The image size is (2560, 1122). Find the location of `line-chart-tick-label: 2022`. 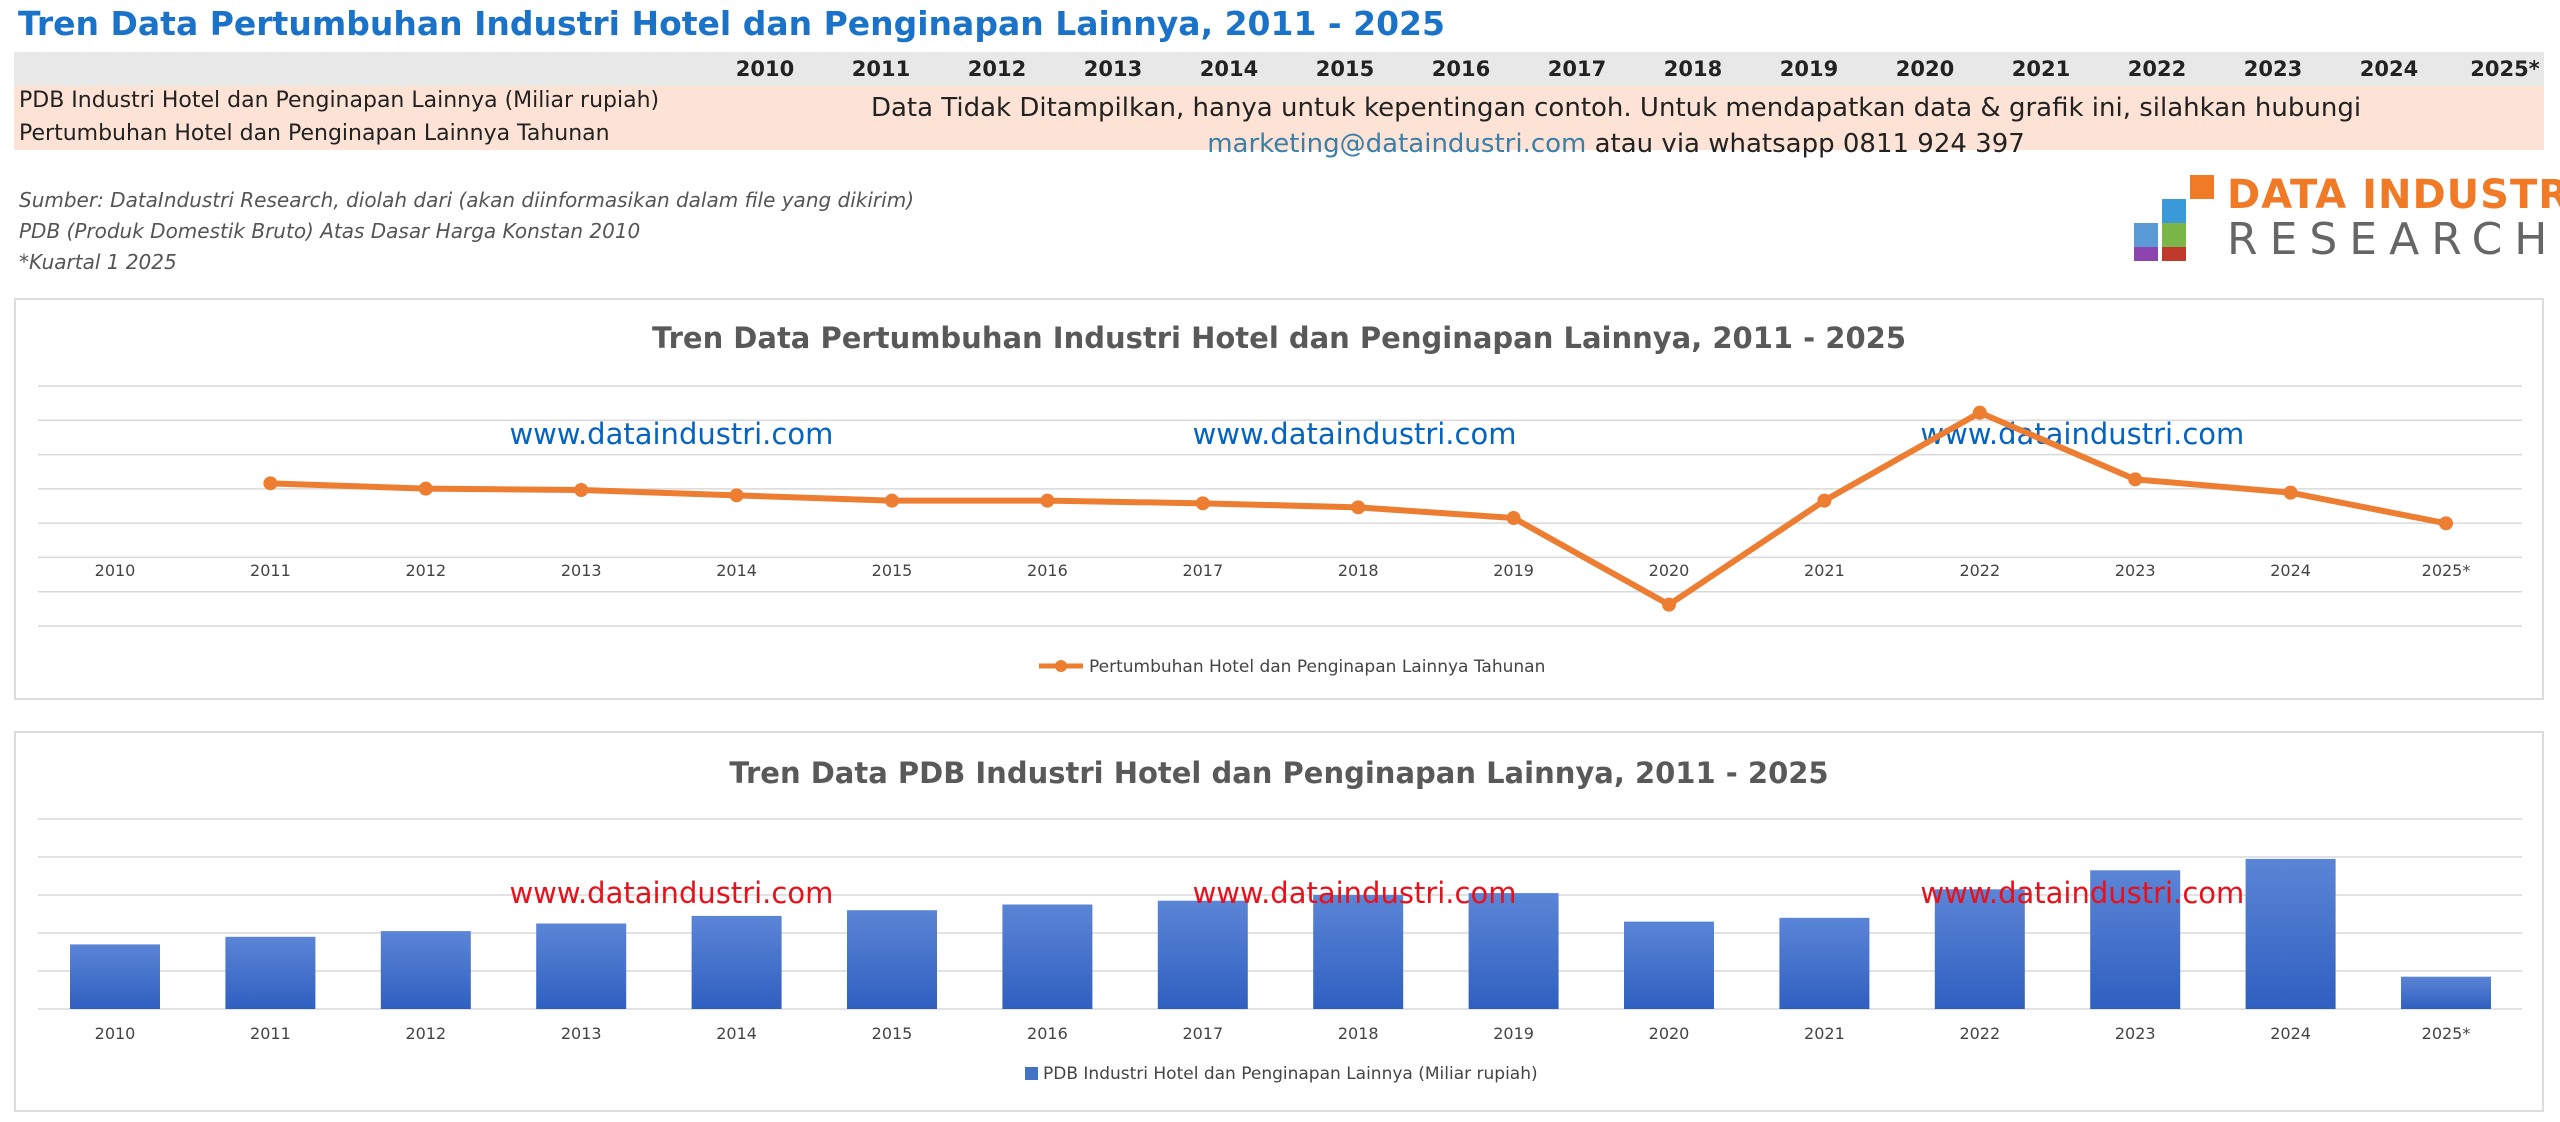

line-chart-tick-label: 2022 is located at coordinates (1979, 570).